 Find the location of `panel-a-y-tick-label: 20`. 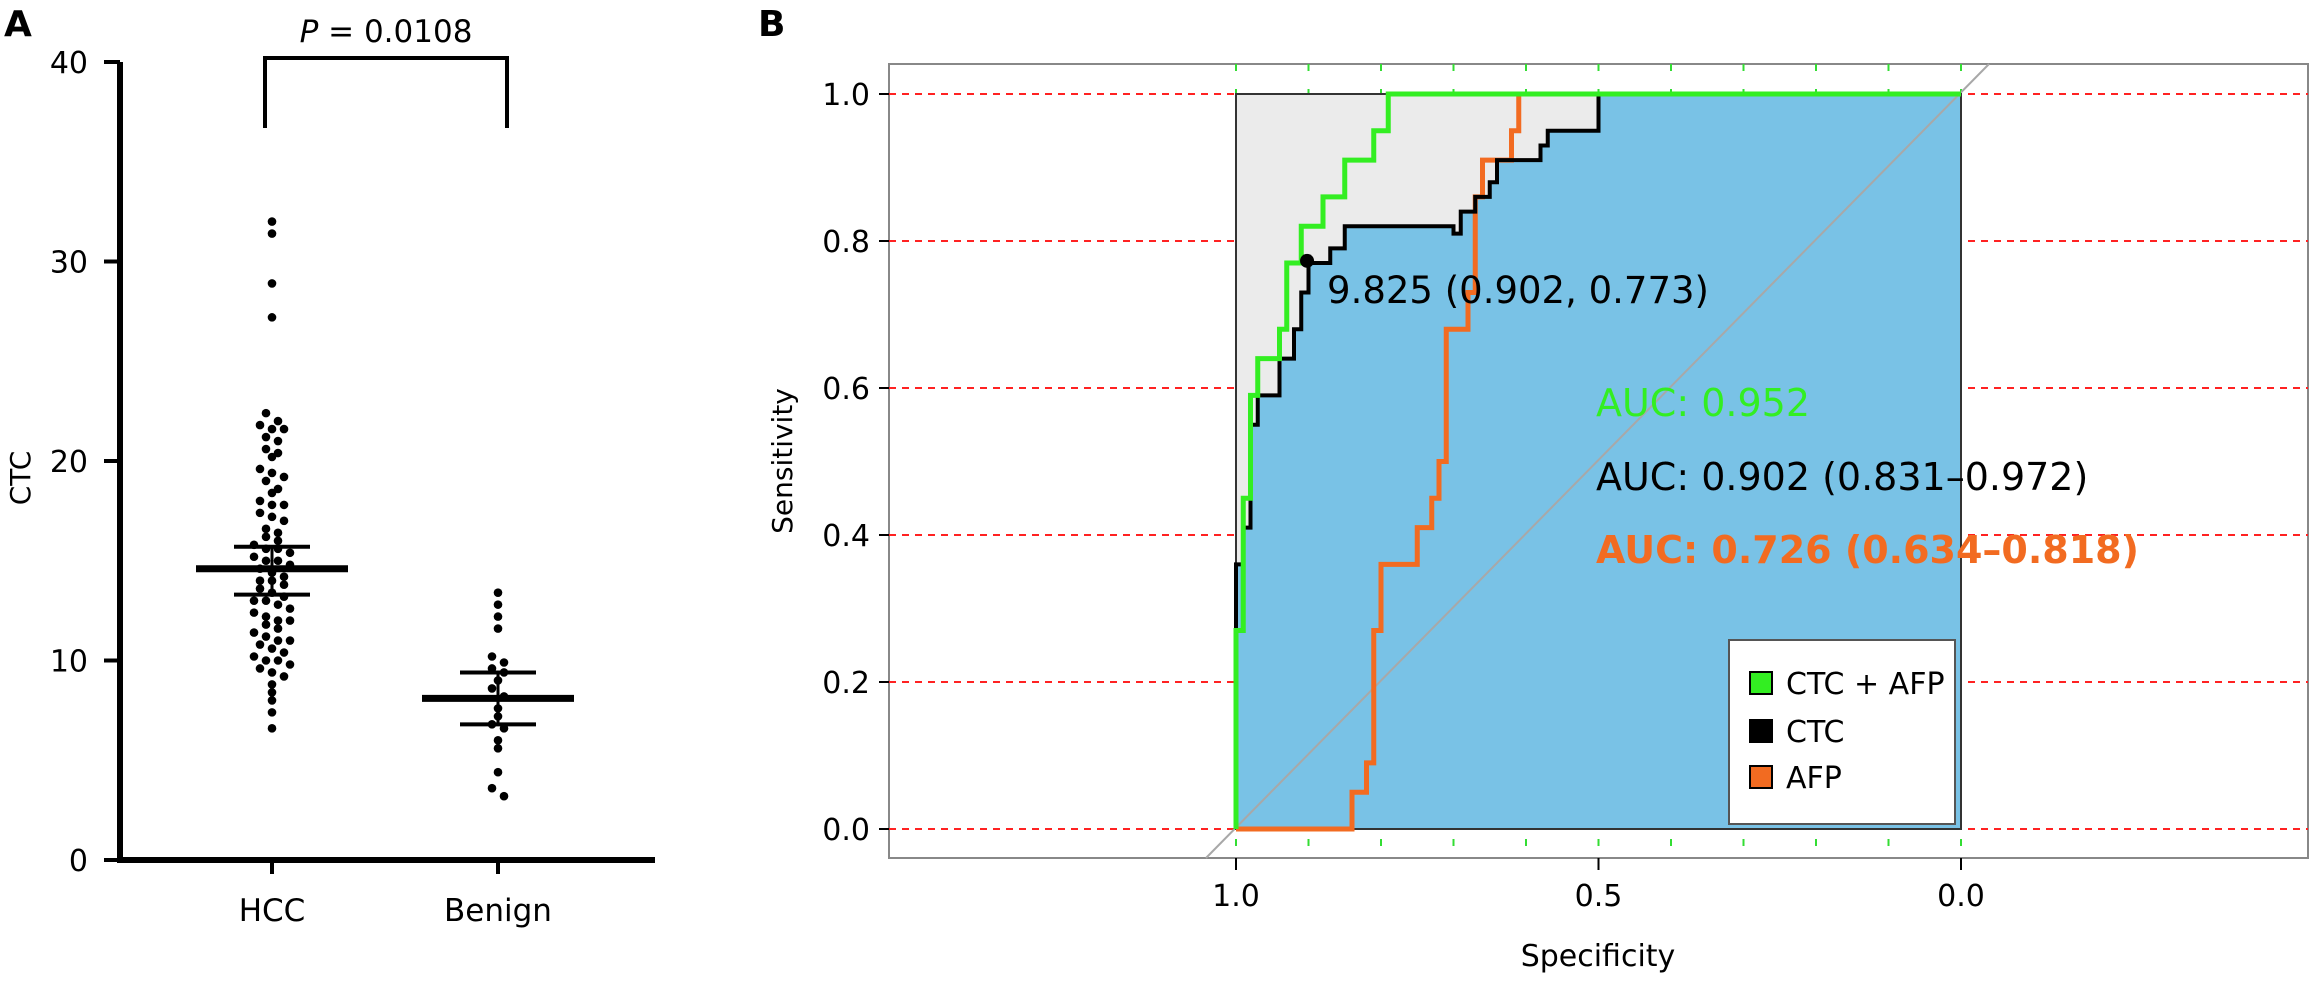

panel-a-y-tick-label: 20 is located at coordinates (69, 462).